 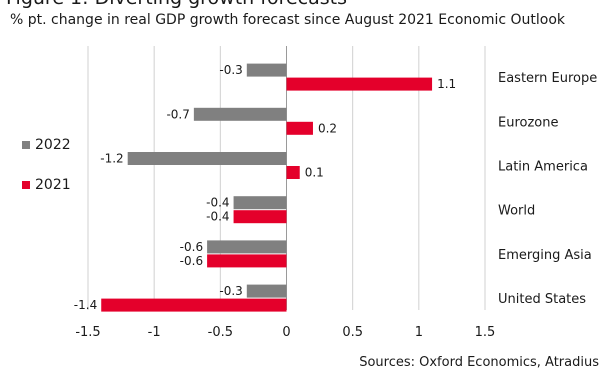 I want to click on data-label: 0.1, so click(x=314, y=173).